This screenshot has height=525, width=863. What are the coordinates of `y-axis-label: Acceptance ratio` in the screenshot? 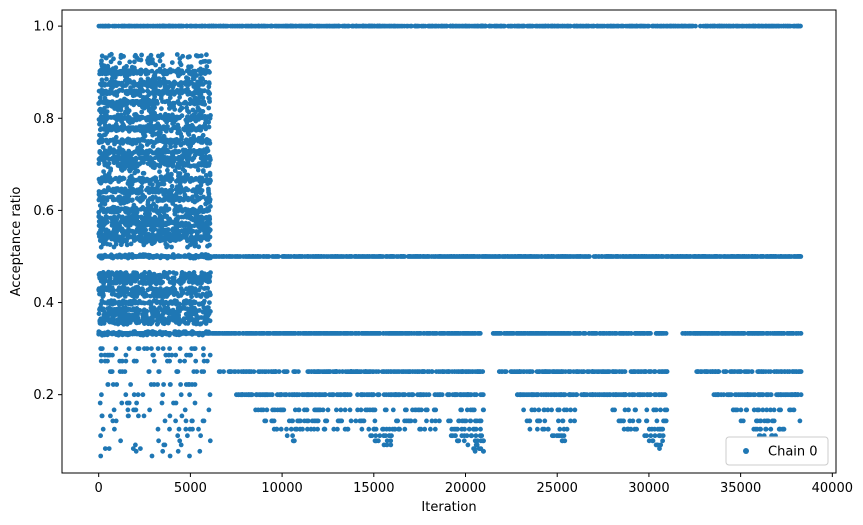 It's located at (16, 242).